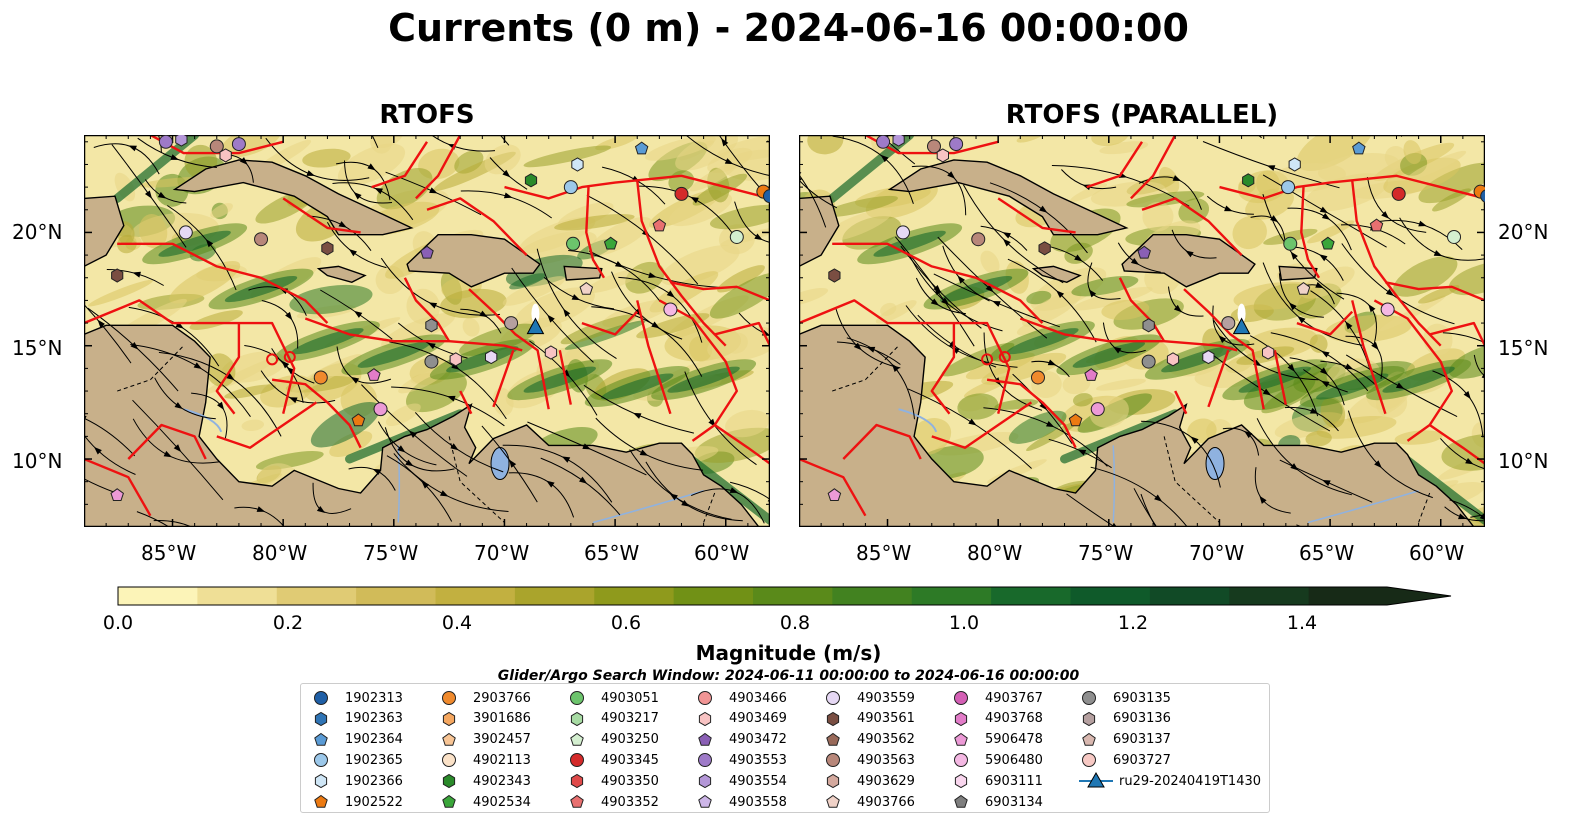 Image resolution: width=1577 pixels, height=829 pixels. I want to click on legend-item: 4903768, so click(997, 719).